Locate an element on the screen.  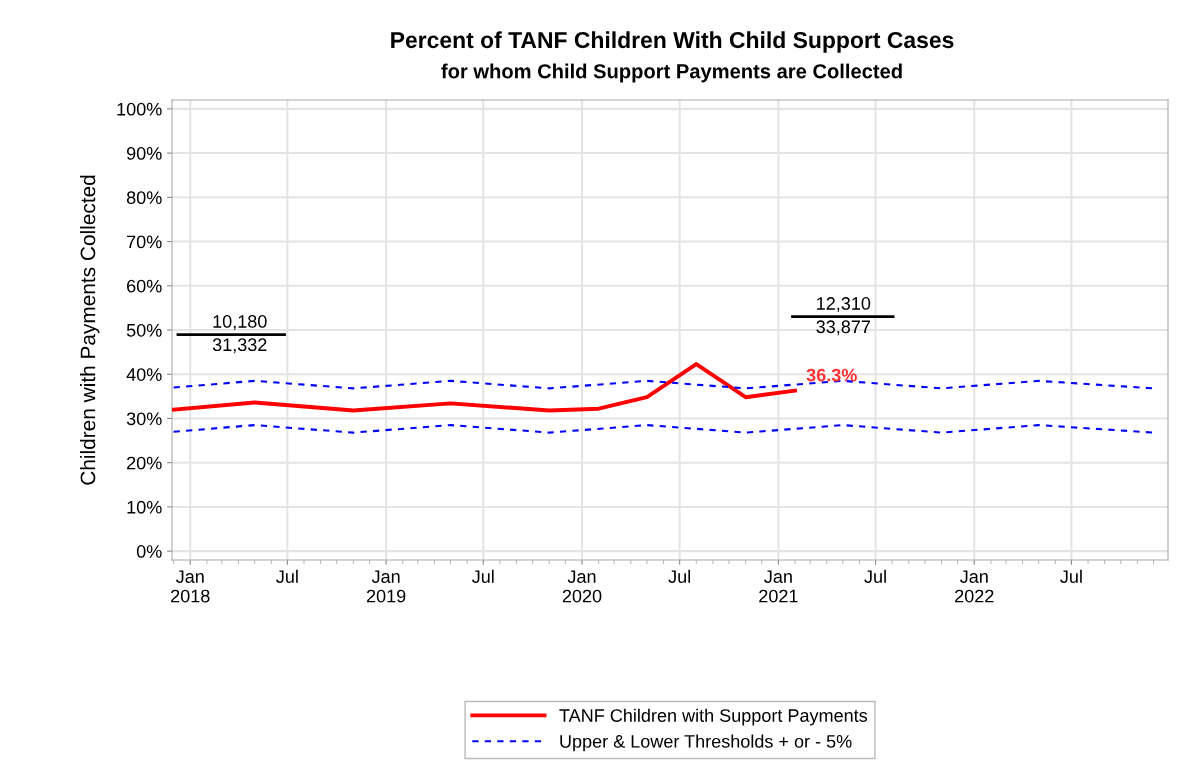
y-tick-label: 50% is located at coordinates (144, 330).